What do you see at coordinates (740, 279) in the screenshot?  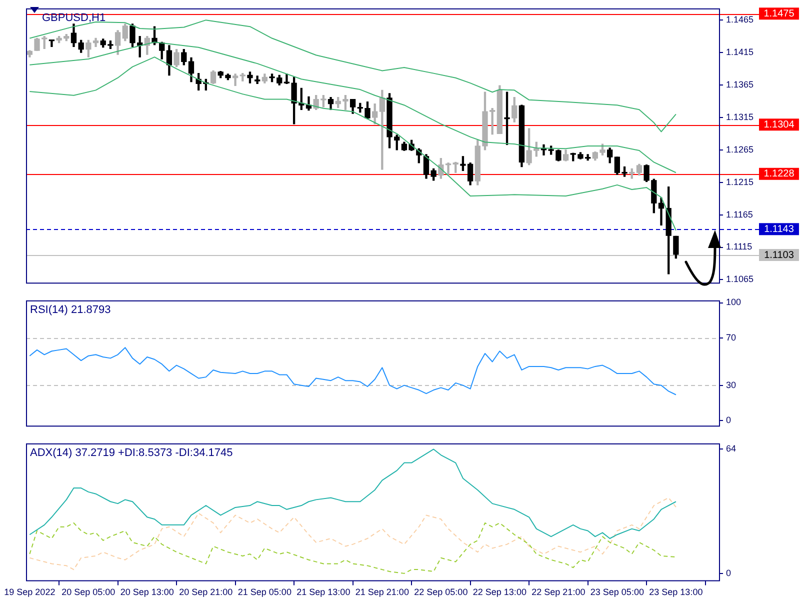 I see `y-tick-label: 1.1065` at bounding box center [740, 279].